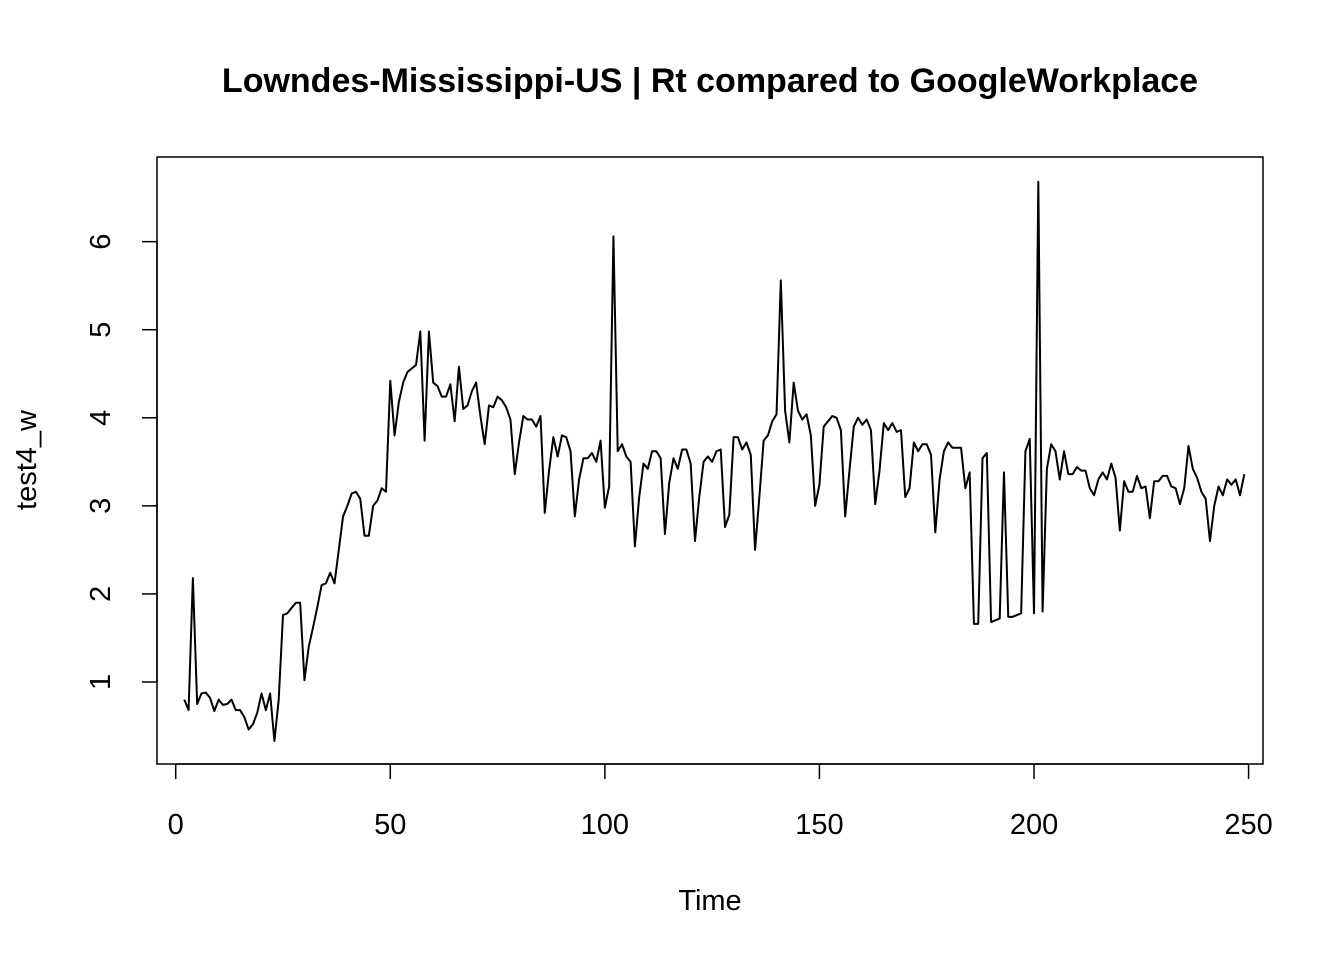  Describe the element at coordinates (605, 825) in the screenshot. I see `x-tick-label: 100` at that location.